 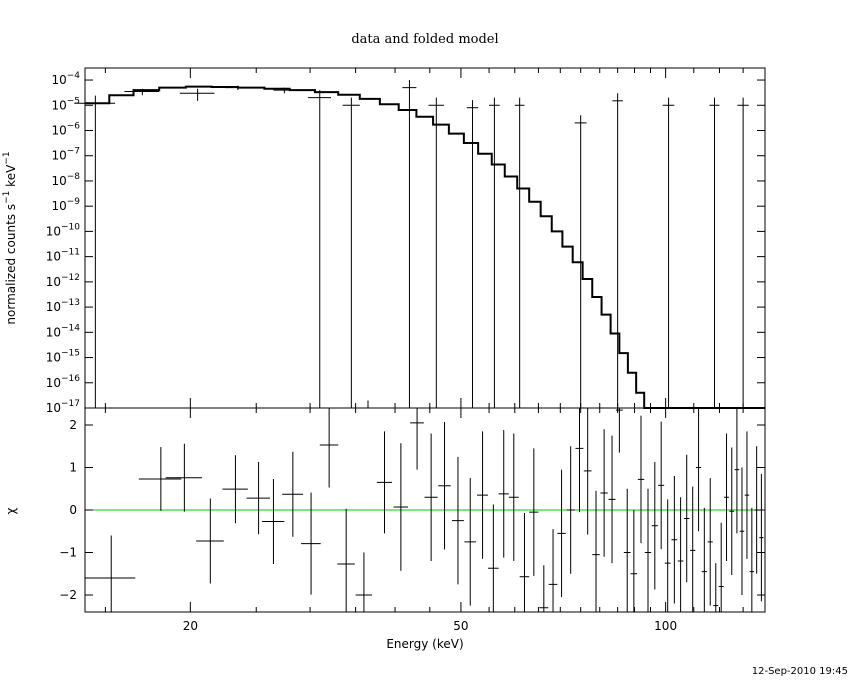 I want to click on lower-y-tick-label--2: −2, so click(x=68, y=595).